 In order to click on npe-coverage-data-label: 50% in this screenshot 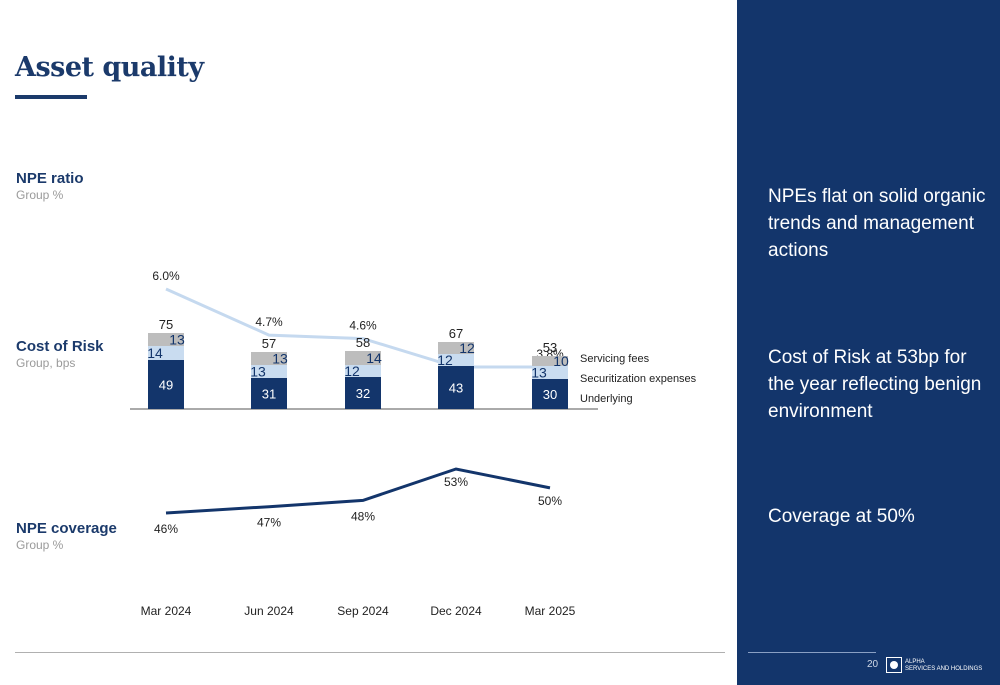, I will do `click(550, 501)`.